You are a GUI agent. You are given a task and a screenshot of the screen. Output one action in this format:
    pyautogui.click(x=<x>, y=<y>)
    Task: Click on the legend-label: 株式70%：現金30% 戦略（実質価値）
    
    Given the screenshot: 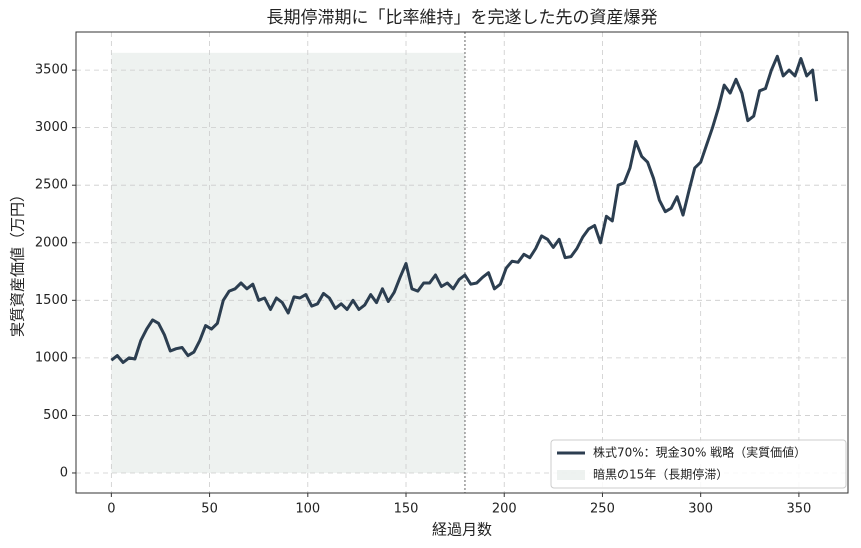 What is the action you would take?
    pyautogui.click(x=699, y=452)
    